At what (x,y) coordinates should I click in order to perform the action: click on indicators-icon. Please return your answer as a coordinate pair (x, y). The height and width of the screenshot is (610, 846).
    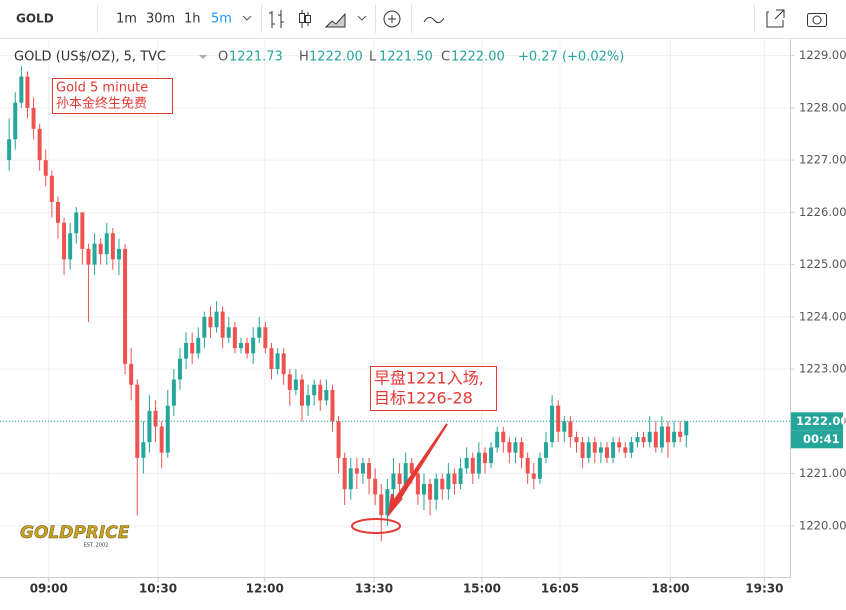
    Looking at the image, I should click on (392, 19).